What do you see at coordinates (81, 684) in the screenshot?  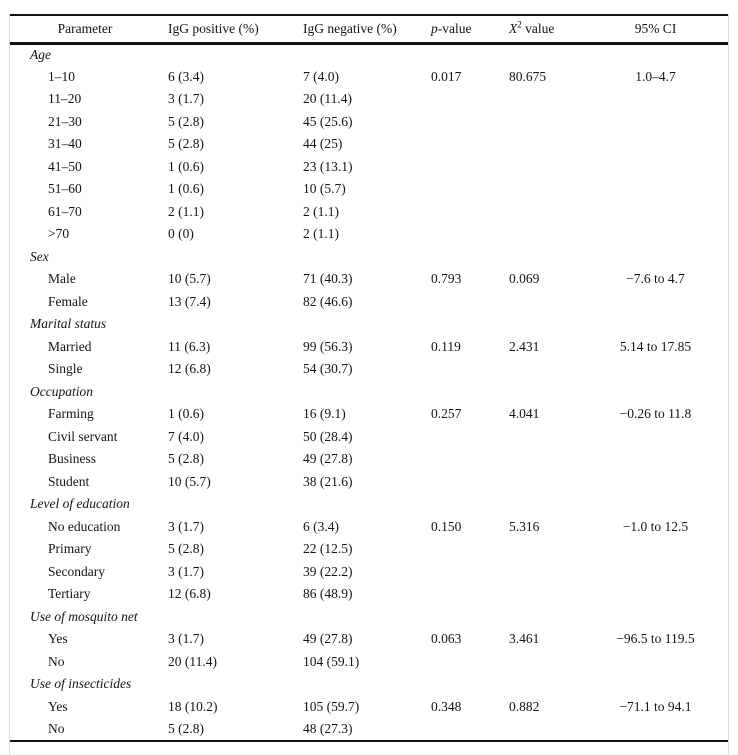 I see `section-label: Use of insecticides` at bounding box center [81, 684].